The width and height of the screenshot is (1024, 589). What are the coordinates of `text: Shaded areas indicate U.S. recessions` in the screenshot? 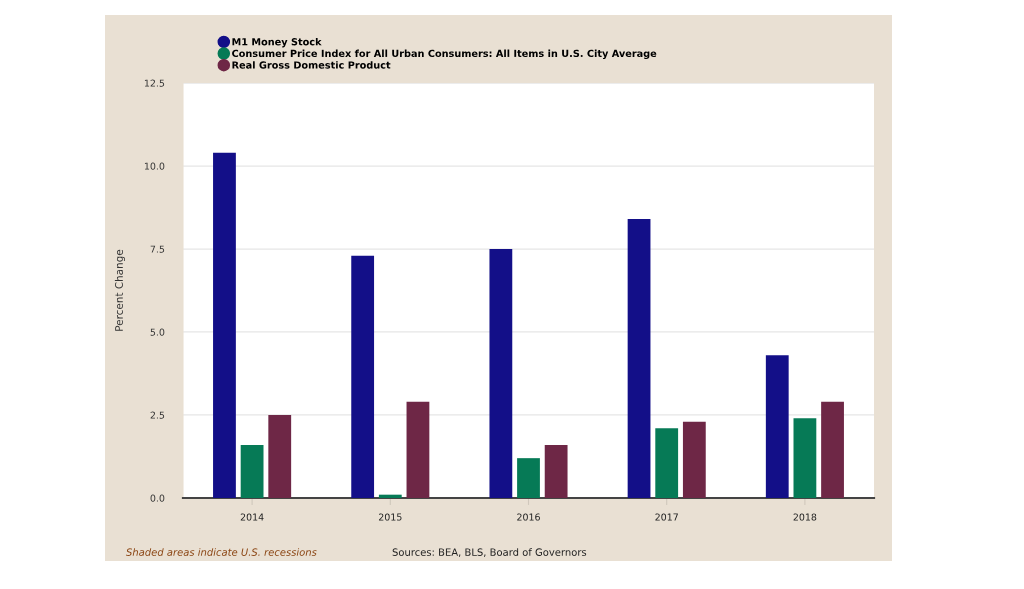 It's located at (221, 552).